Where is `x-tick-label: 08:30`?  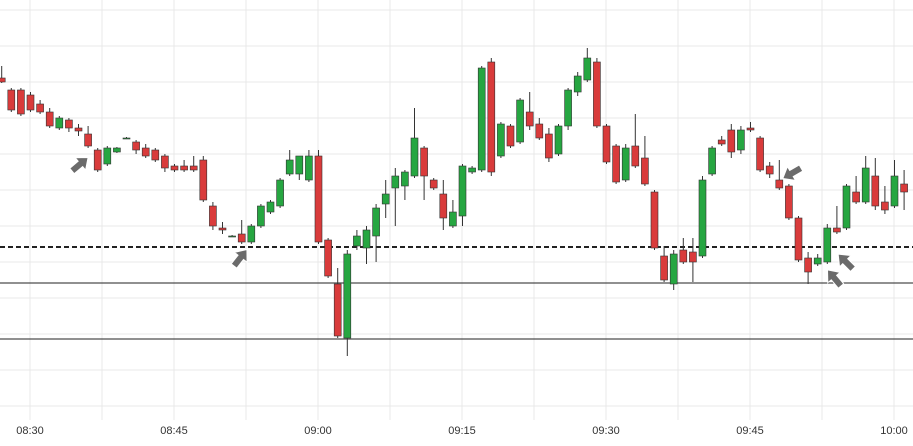 x-tick-label: 08:30 is located at coordinates (30, 431).